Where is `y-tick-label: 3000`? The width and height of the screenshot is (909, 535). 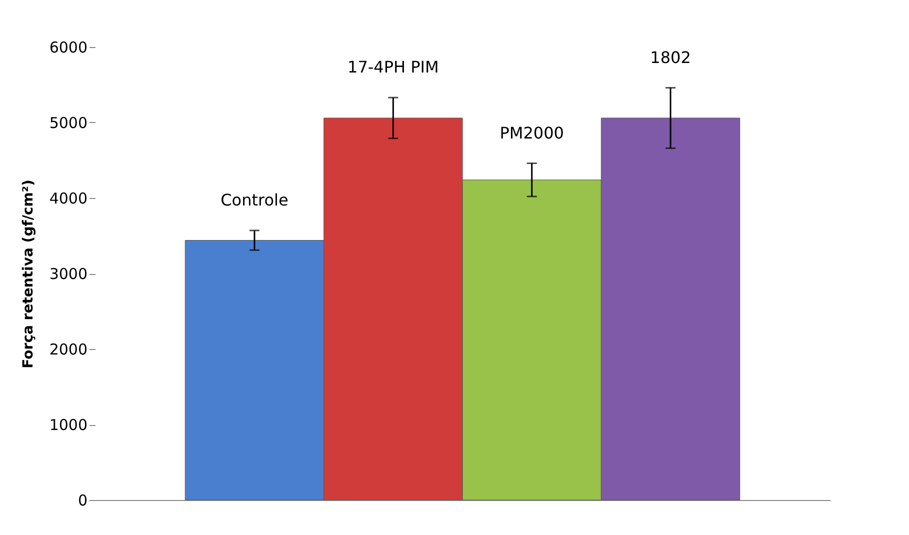
y-tick-label: 3000 is located at coordinates (68, 274).